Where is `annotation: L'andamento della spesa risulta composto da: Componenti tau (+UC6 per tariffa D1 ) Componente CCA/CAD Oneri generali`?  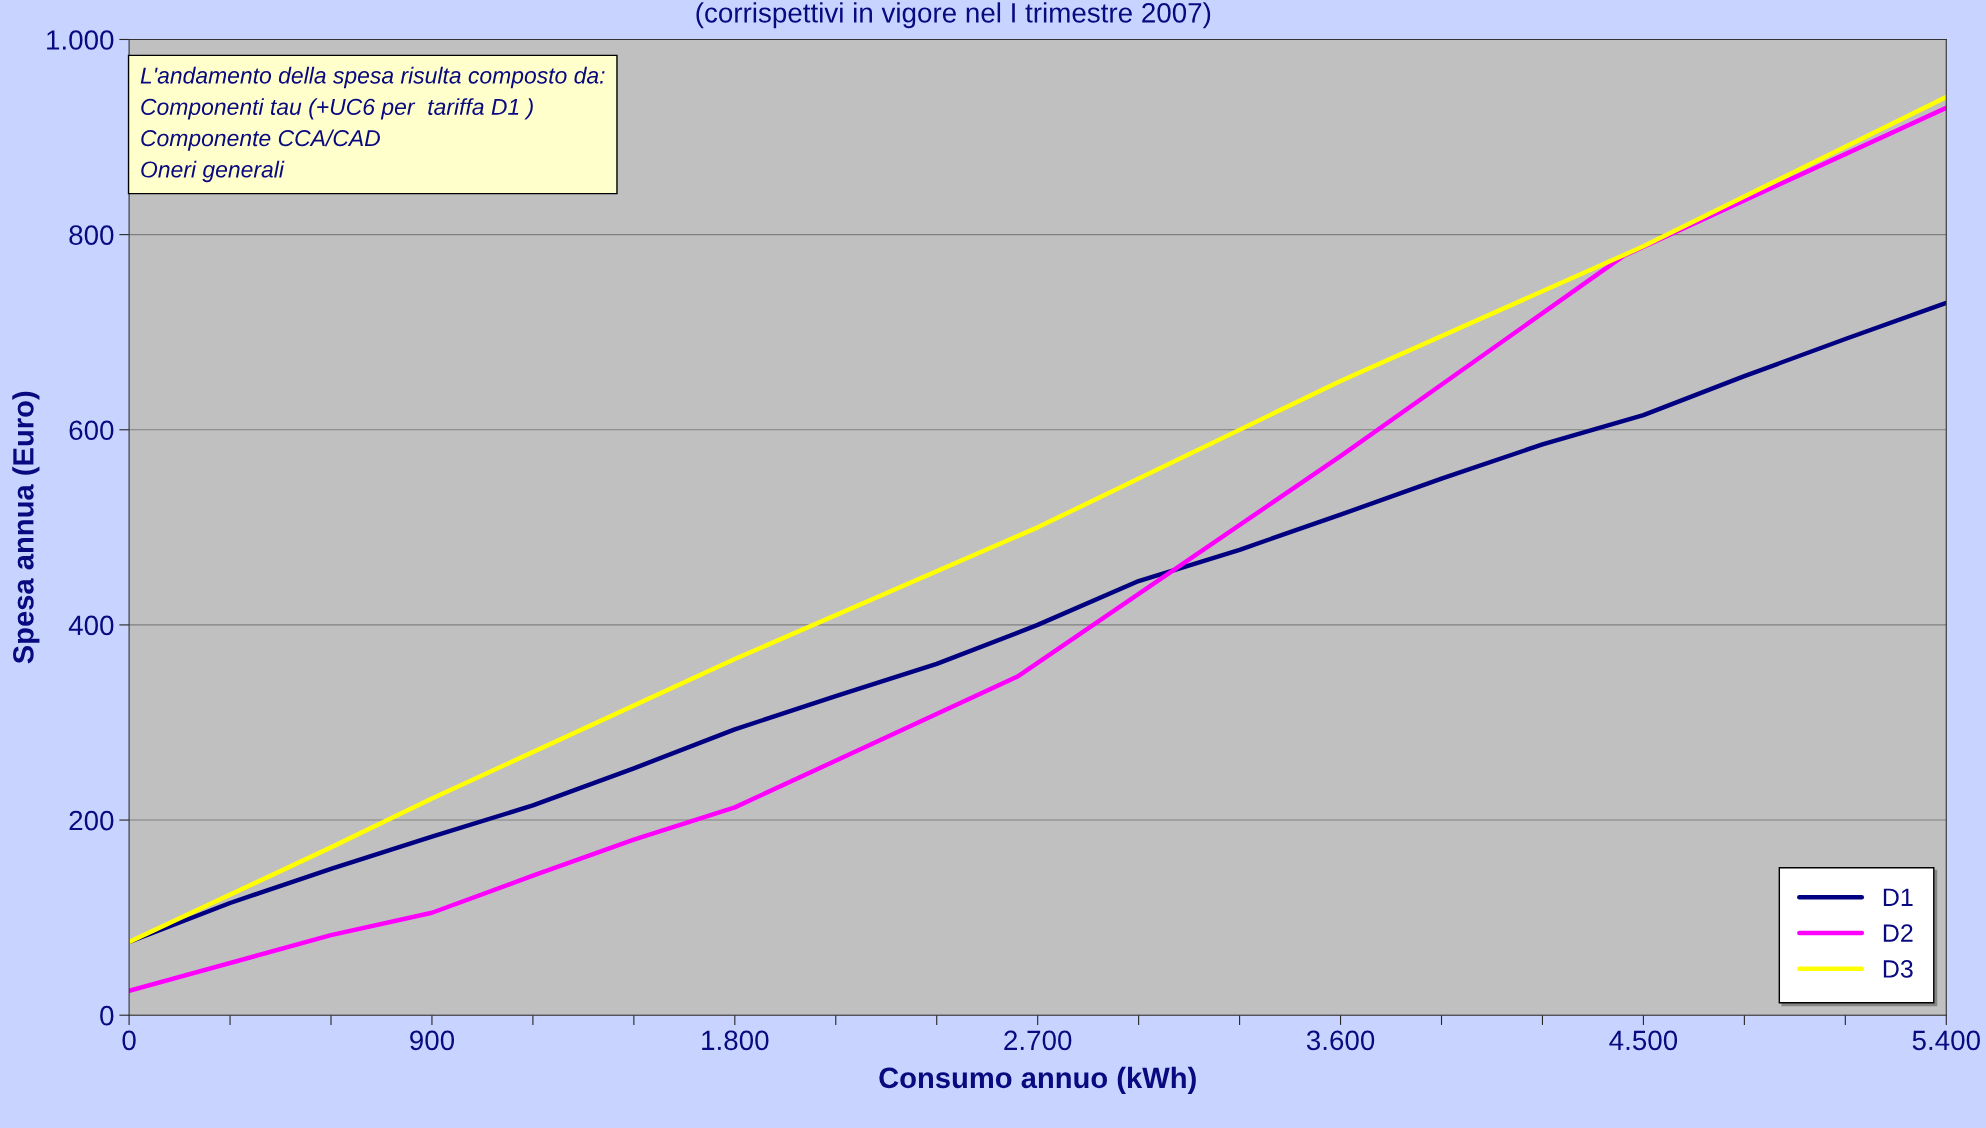 annotation: L'andamento della spesa risulta composto da: Componenti tau (+UC6 per tariffa D1 ) Componente CCA/CAD Oneri generali is located at coordinates (372, 124).